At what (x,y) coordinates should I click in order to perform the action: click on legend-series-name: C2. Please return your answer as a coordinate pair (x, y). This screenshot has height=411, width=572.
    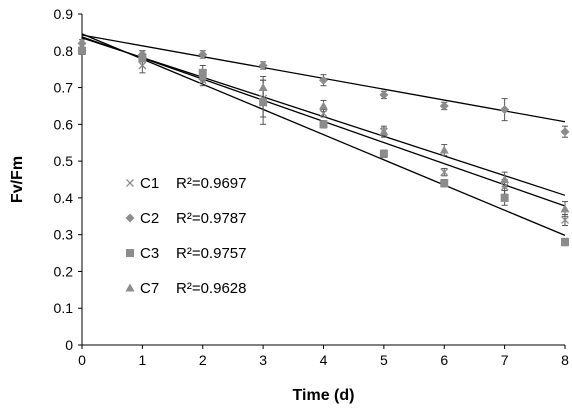
    Looking at the image, I should click on (149, 218).